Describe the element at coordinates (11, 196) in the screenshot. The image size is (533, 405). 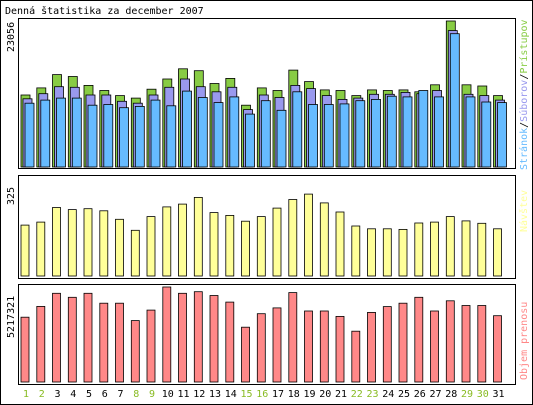
I see `visits-max-label: 325` at that location.